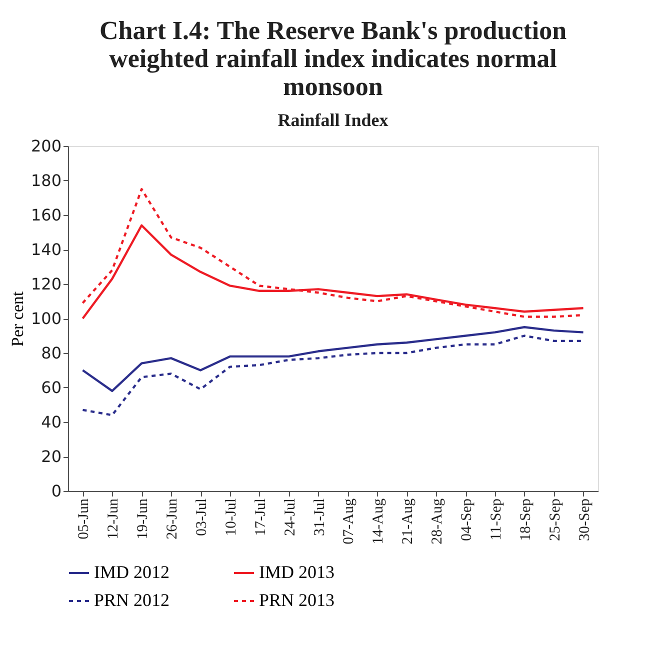 Image resolution: width=662 pixels, height=664 pixels. Describe the element at coordinates (584, 519) in the screenshot. I see `x-tick-label: 30-Sep` at that location.